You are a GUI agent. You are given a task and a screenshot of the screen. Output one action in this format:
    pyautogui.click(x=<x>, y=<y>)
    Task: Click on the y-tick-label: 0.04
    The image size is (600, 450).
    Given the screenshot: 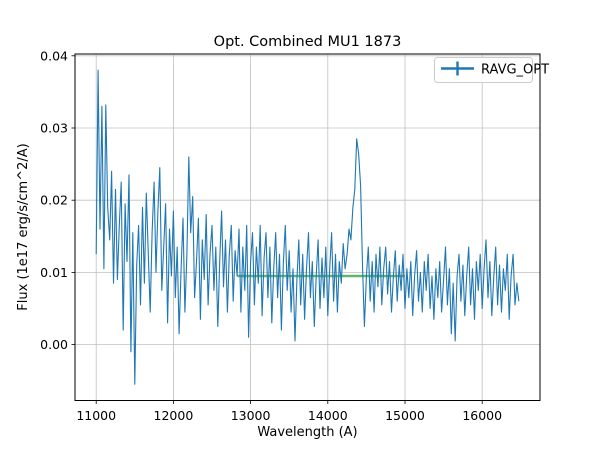 What is the action you would take?
    pyautogui.click(x=54, y=55)
    